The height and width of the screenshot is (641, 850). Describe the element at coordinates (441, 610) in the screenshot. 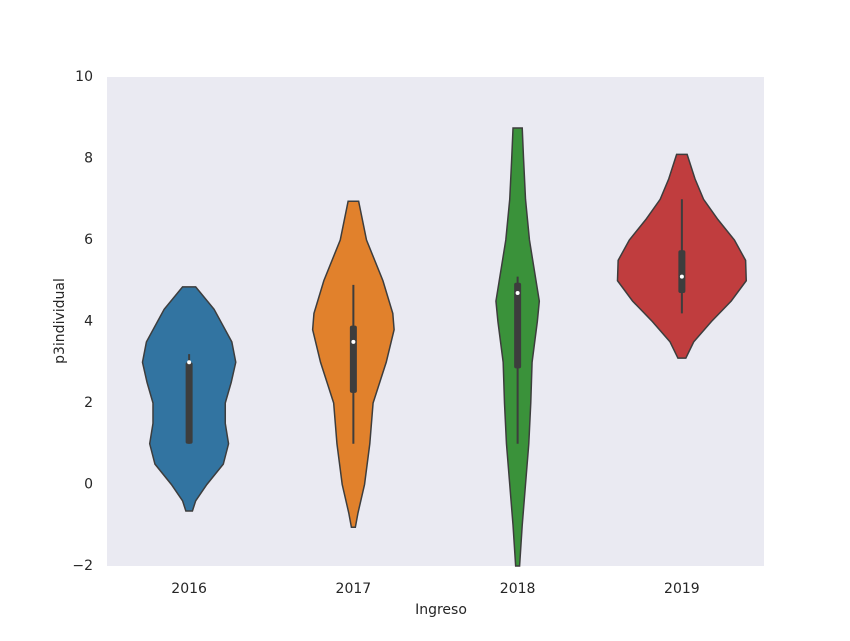

I see `x-axis-label: Ingreso` at that location.